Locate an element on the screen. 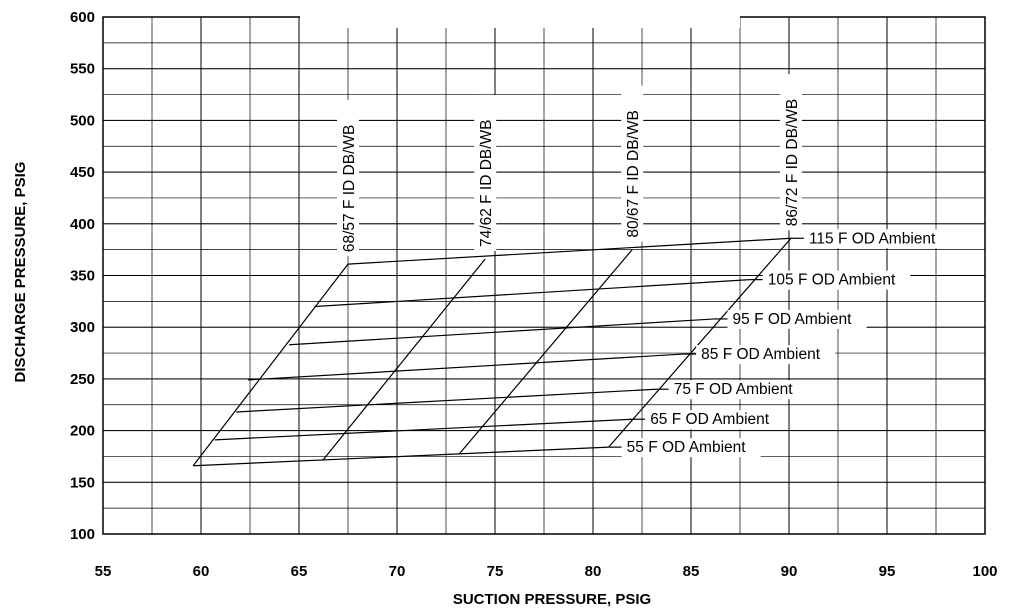 This screenshot has width=1013, height=610. top-gap-mask is located at coordinates (520, 18).